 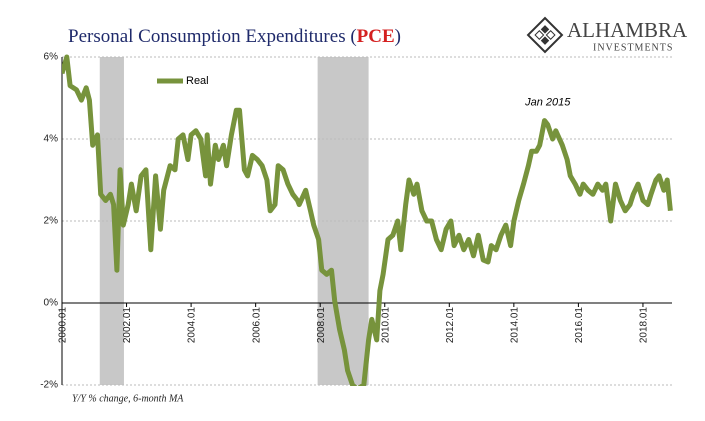 What do you see at coordinates (234, 36) in the screenshot?
I see `chart-title: Personal Consumption Expenditures (PCE)` at bounding box center [234, 36].